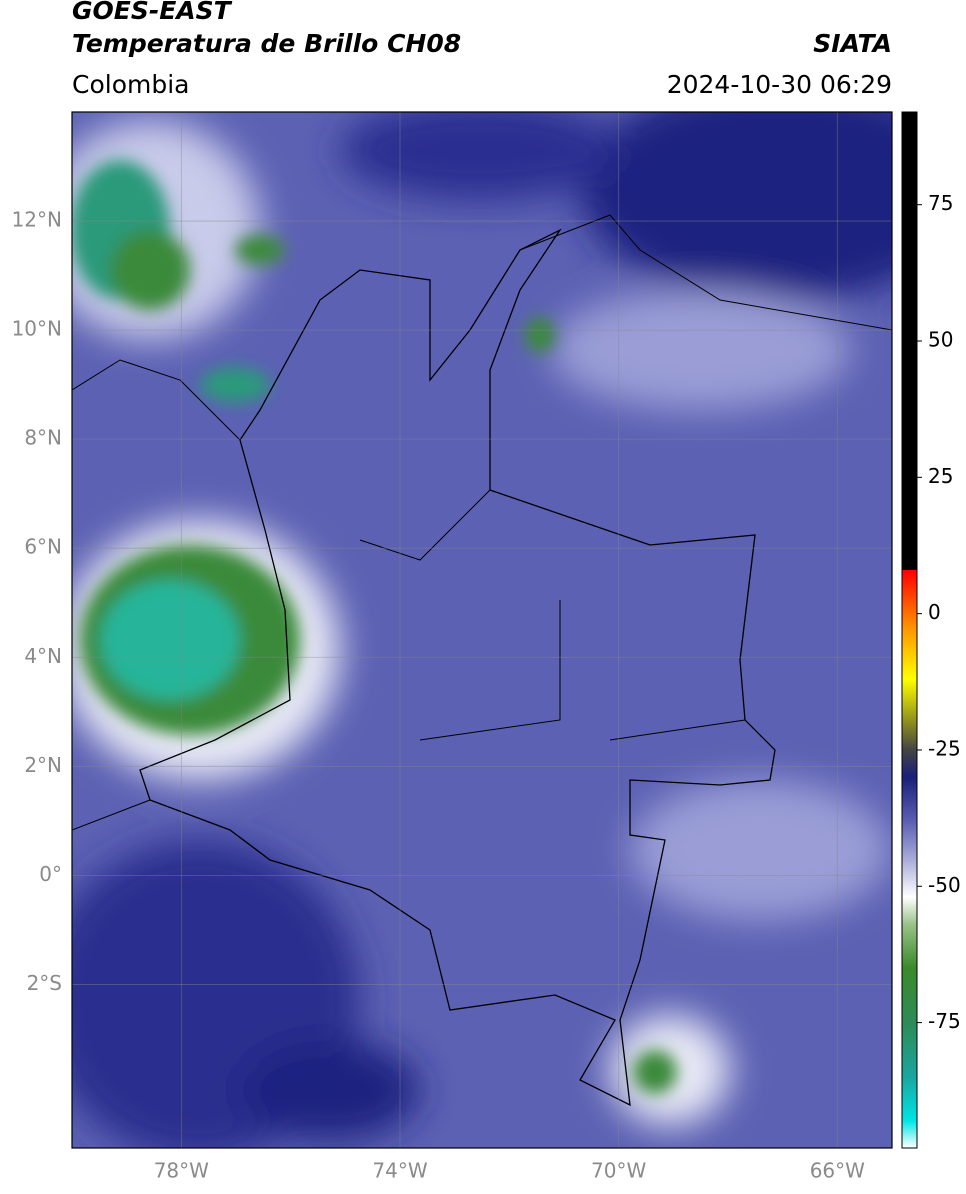 This screenshot has height=1194, width=966. I want to click on lat-tick-label: 4°N, so click(43, 656).